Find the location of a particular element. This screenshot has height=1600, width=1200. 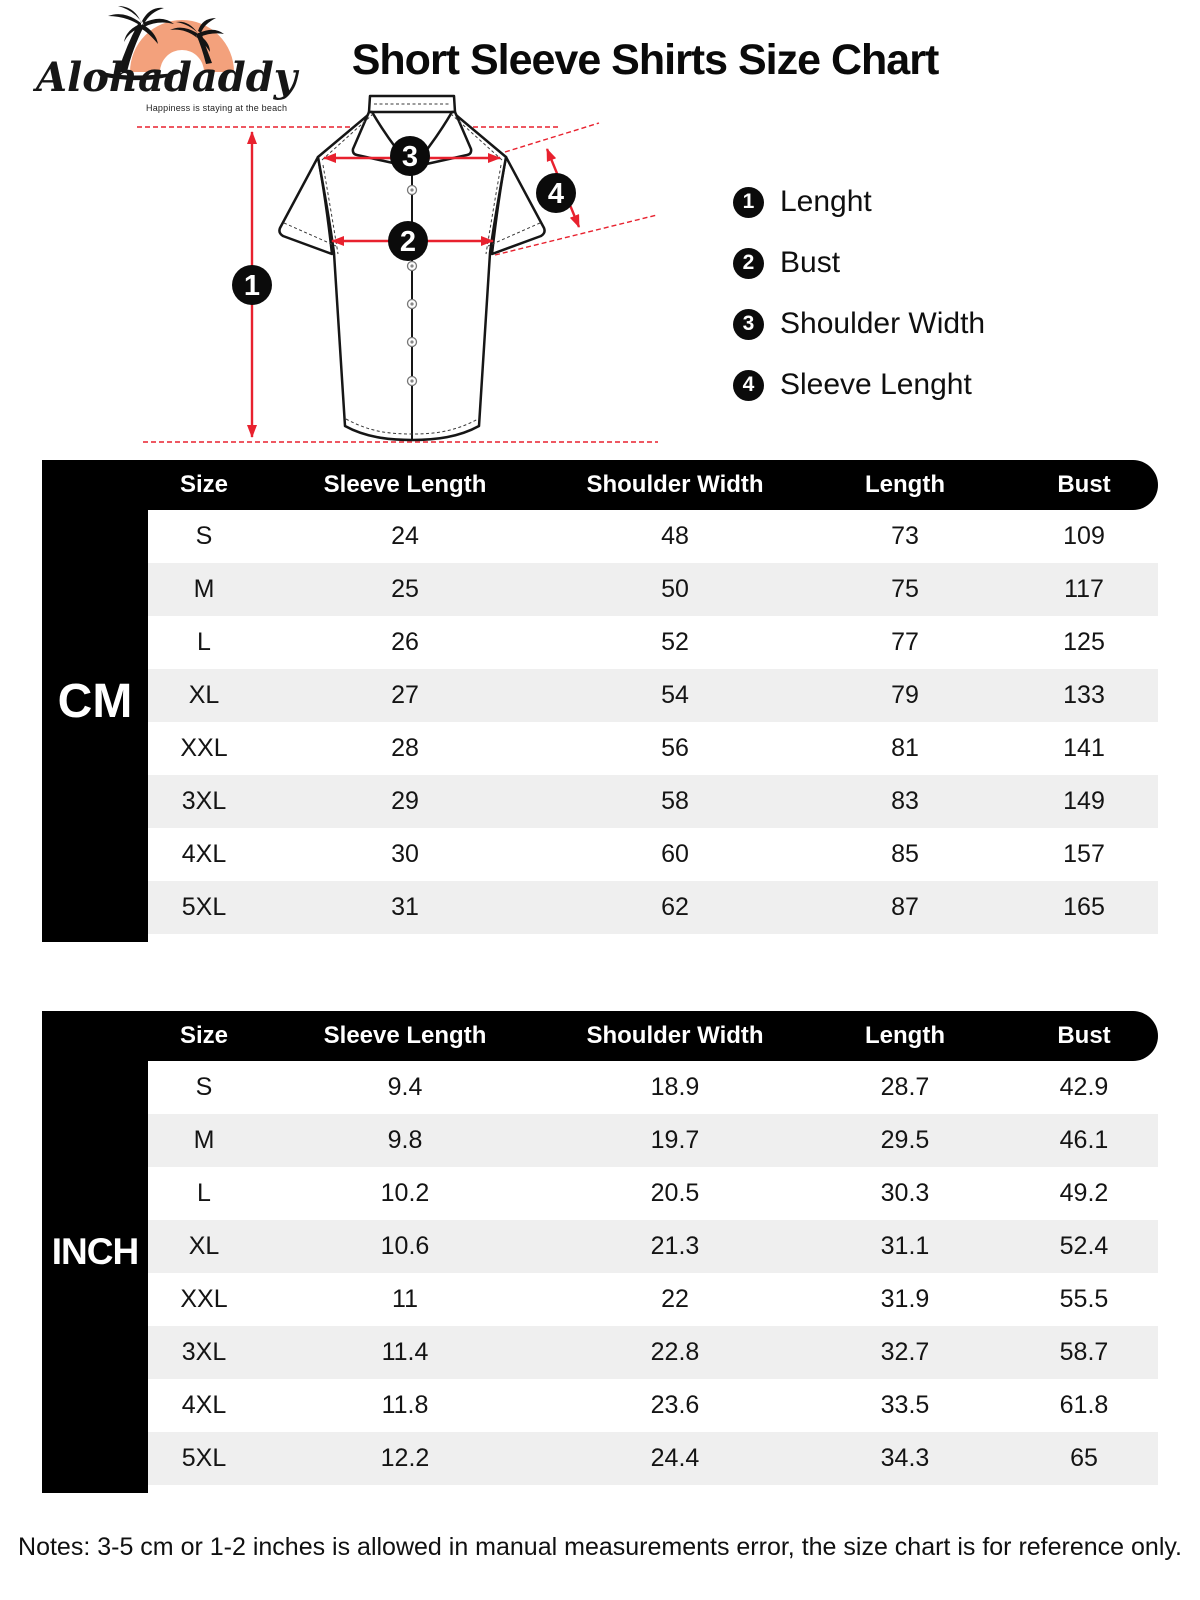

value-cell: 12.2 is located at coordinates (405, 1458).